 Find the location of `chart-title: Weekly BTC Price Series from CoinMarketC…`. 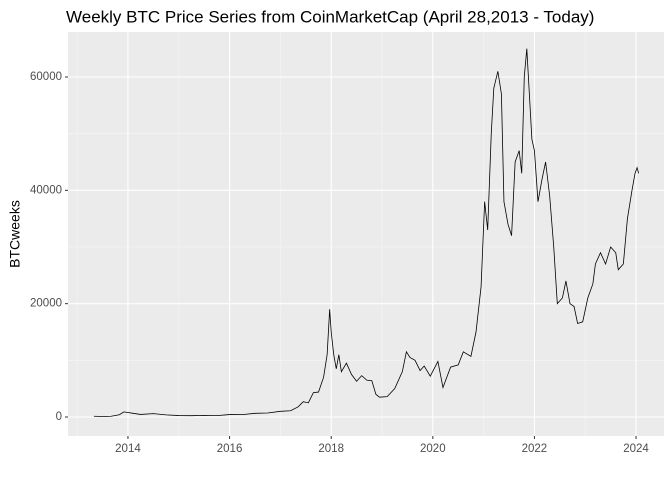

chart-title: Weekly BTC Price Series from CoinMarketC… is located at coordinates (330, 16).